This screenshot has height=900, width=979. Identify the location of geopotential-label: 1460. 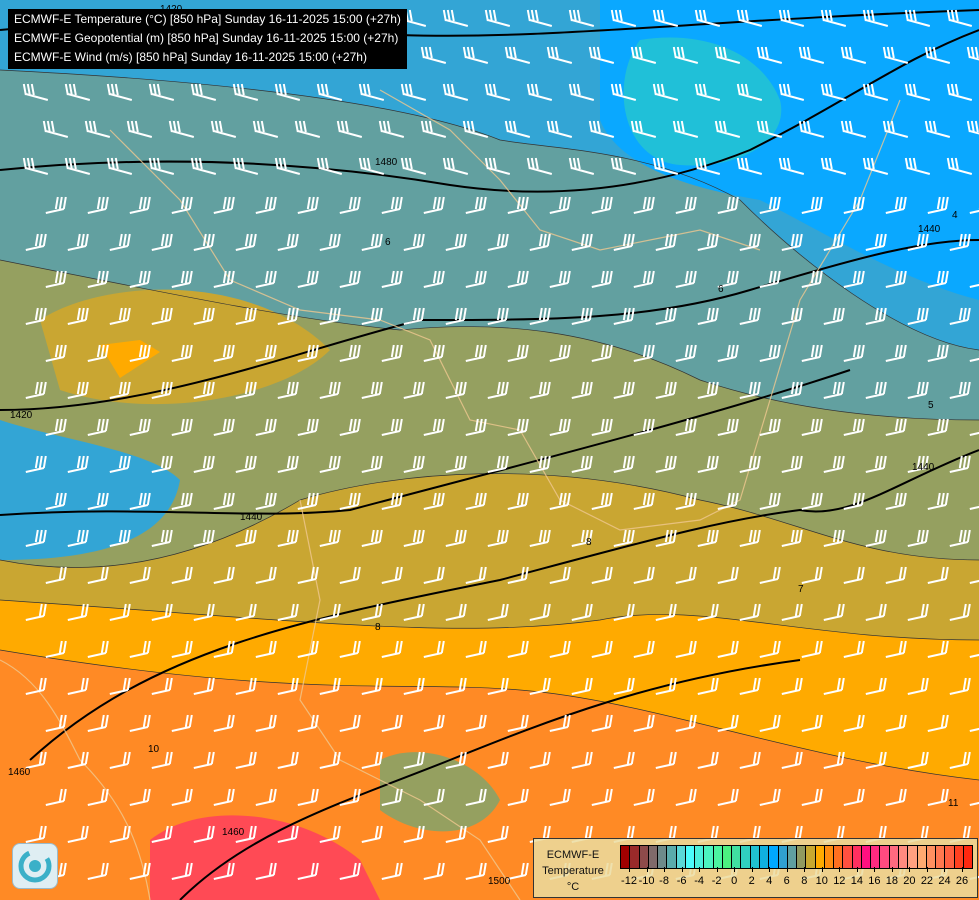
(233, 832).